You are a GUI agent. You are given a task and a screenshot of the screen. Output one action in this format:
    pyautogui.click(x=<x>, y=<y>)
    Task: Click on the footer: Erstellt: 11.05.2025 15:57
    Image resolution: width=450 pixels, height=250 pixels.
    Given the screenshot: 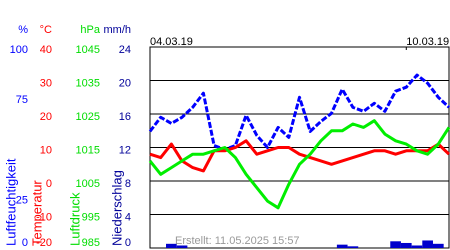 What is the action you would take?
    pyautogui.click(x=237, y=241)
    